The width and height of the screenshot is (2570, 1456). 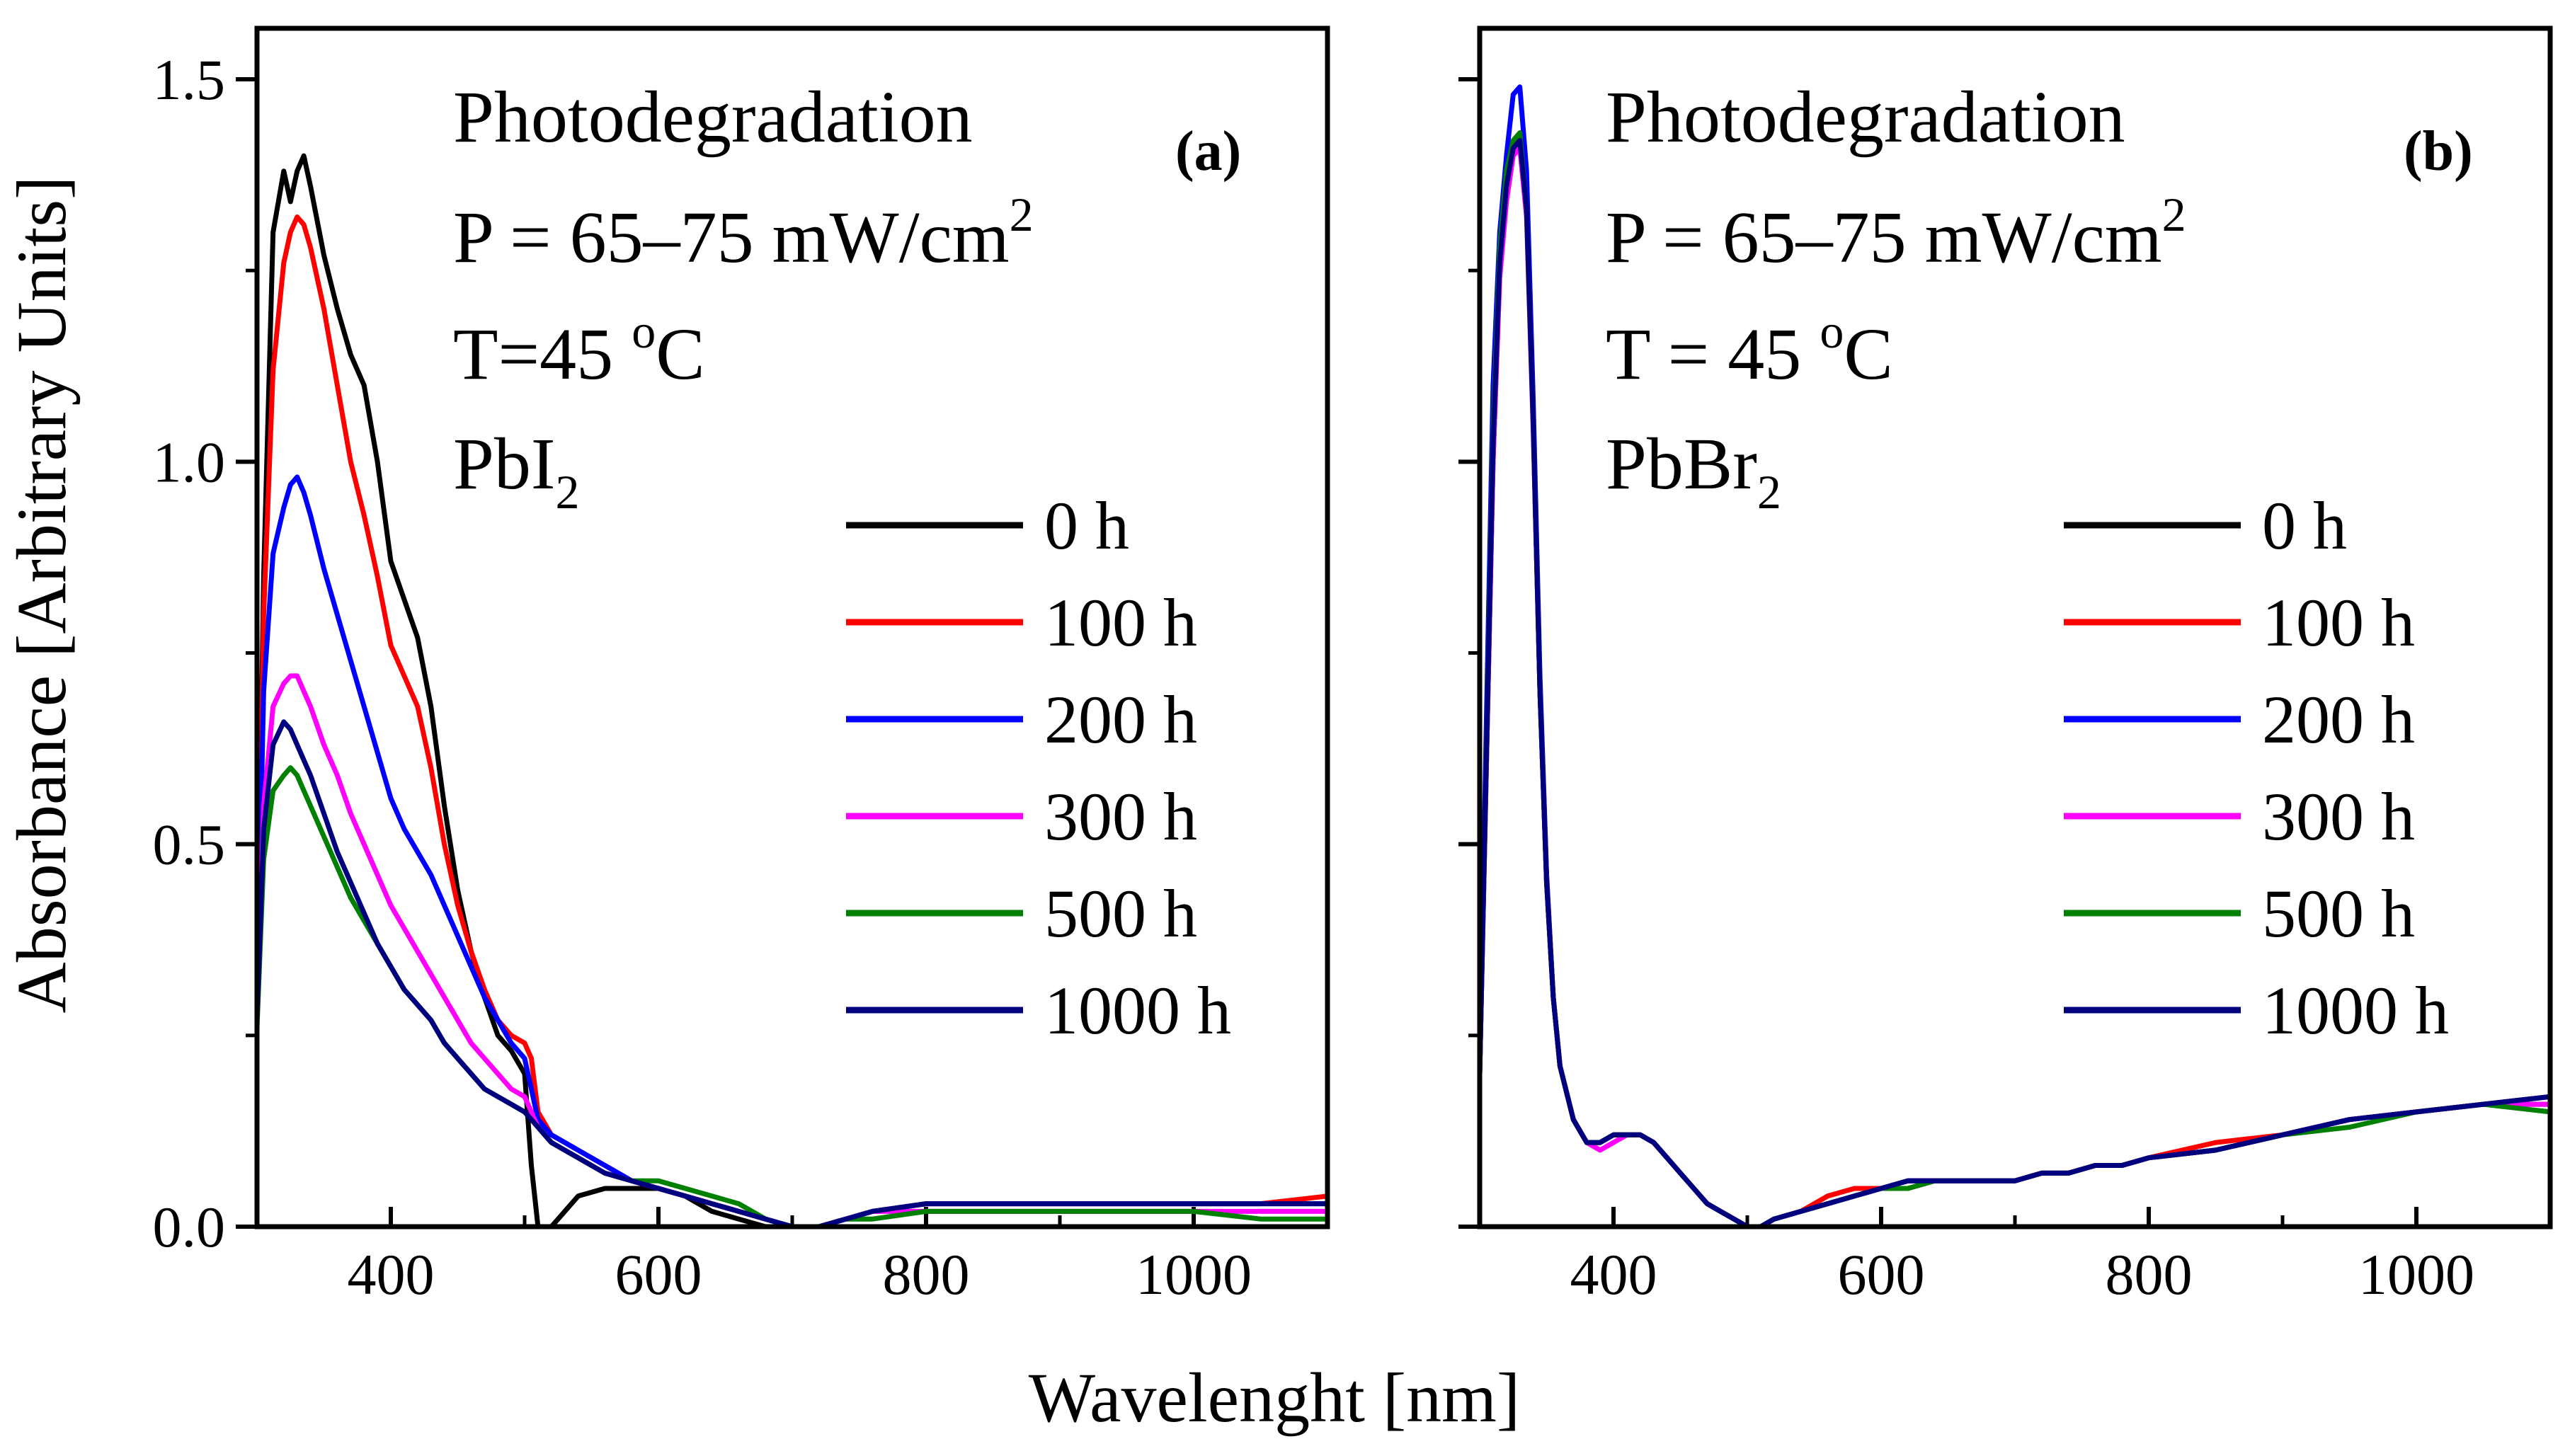 I want to click on panel-b-annotation-temperature: T = 45 oC, so click(x=1750, y=349).